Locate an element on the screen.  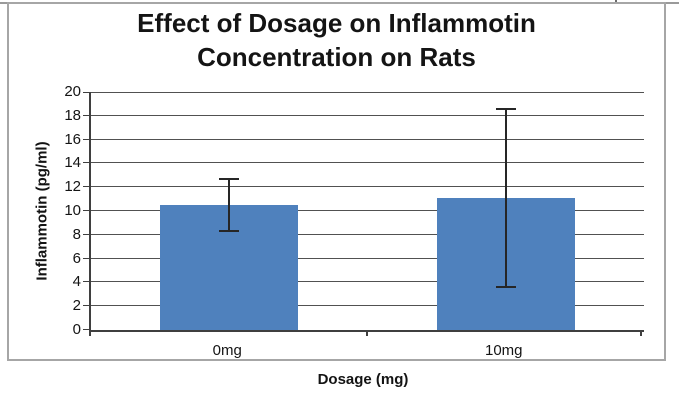
y-tick-label-16: 16 is located at coordinates (72, 139).